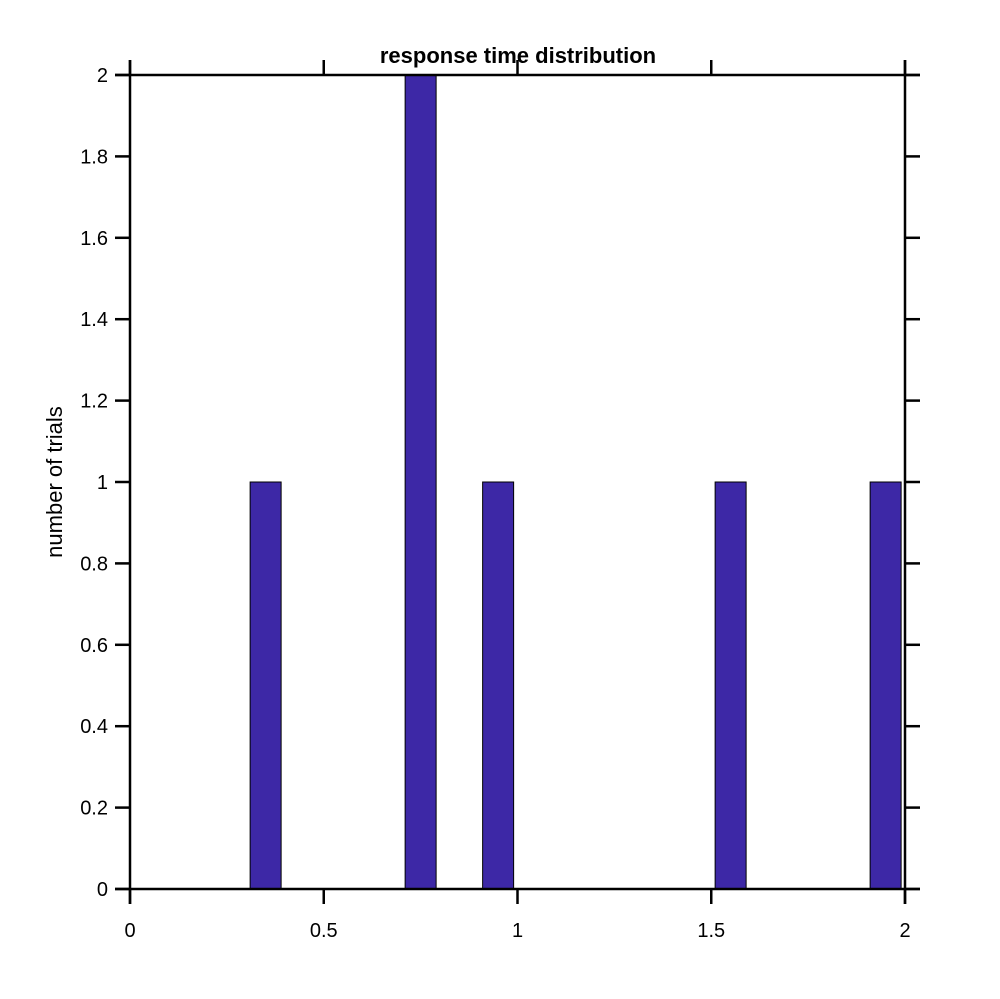  Describe the element at coordinates (711, 931) in the screenshot. I see `x-tick-label-3: 1.5` at that location.